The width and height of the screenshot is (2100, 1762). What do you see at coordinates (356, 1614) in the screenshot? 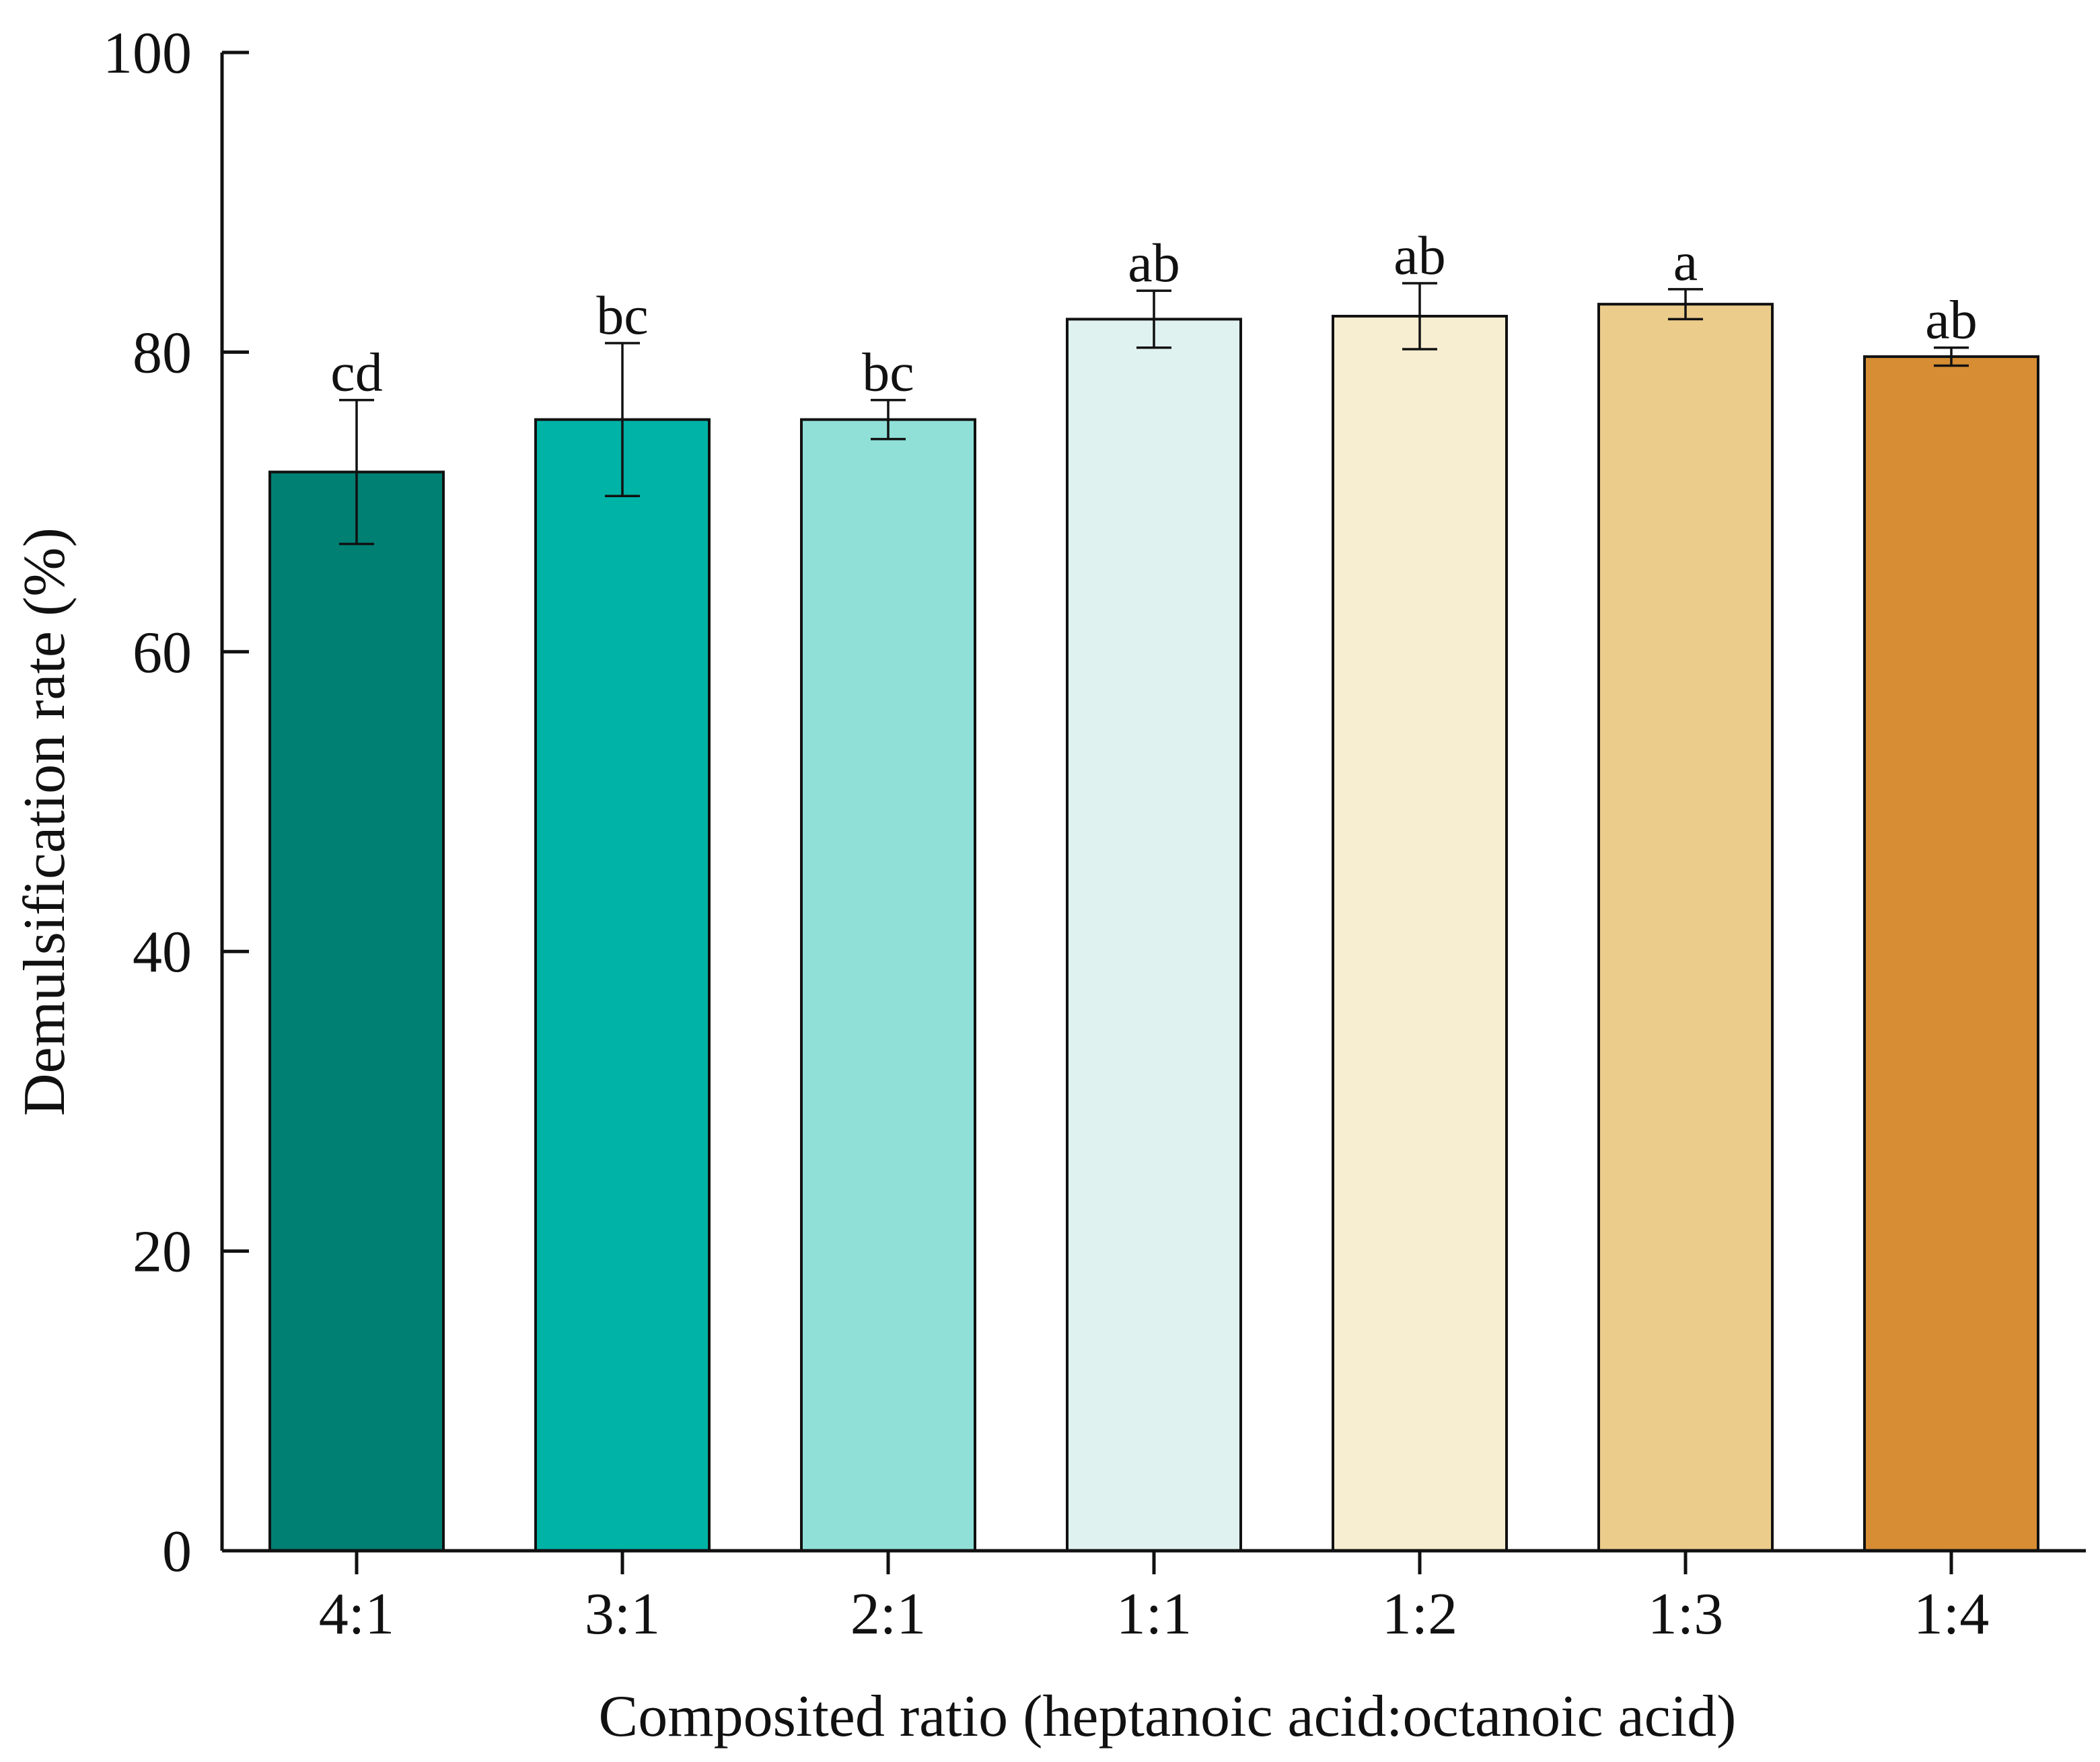
I see `x-tick-label: 4:1` at bounding box center [356, 1614].